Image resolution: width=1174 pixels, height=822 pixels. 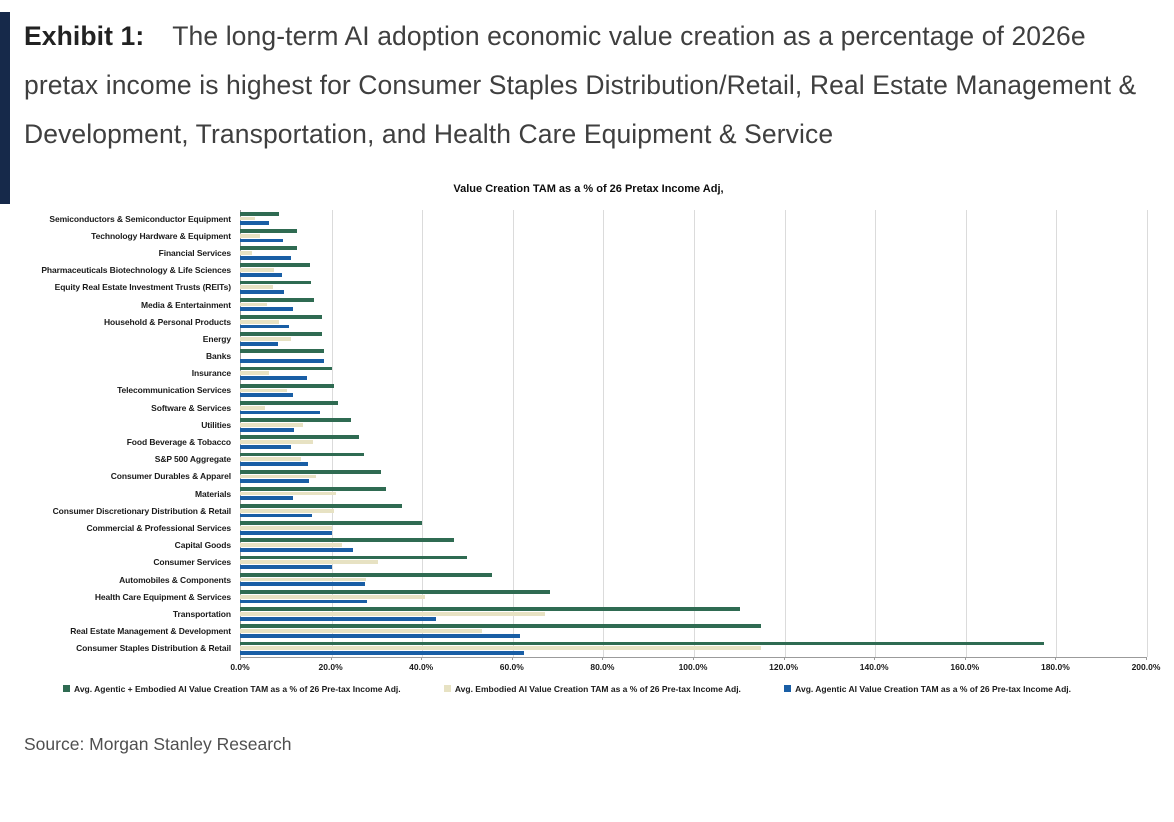 What do you see at coordinates (588, 527) in the screenshot?
I see `bar-row: Commercial & Professional Services` at bounding box center [588, 527].